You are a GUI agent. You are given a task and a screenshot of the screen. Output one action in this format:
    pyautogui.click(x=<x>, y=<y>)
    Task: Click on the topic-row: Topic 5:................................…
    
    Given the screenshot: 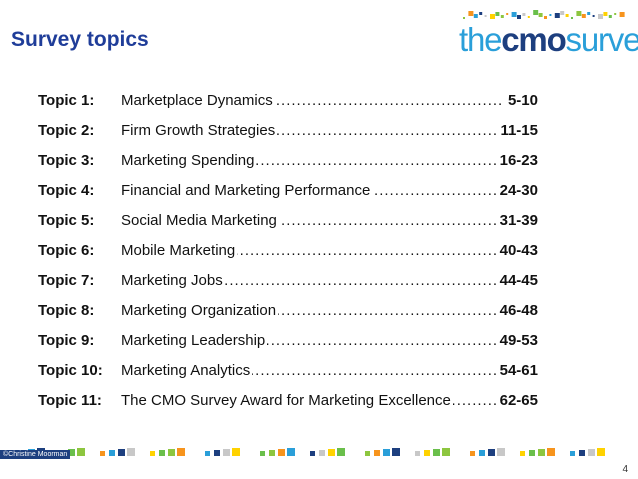 What is the action you would take?
    pyautogui.click(x=298, y=223)
    